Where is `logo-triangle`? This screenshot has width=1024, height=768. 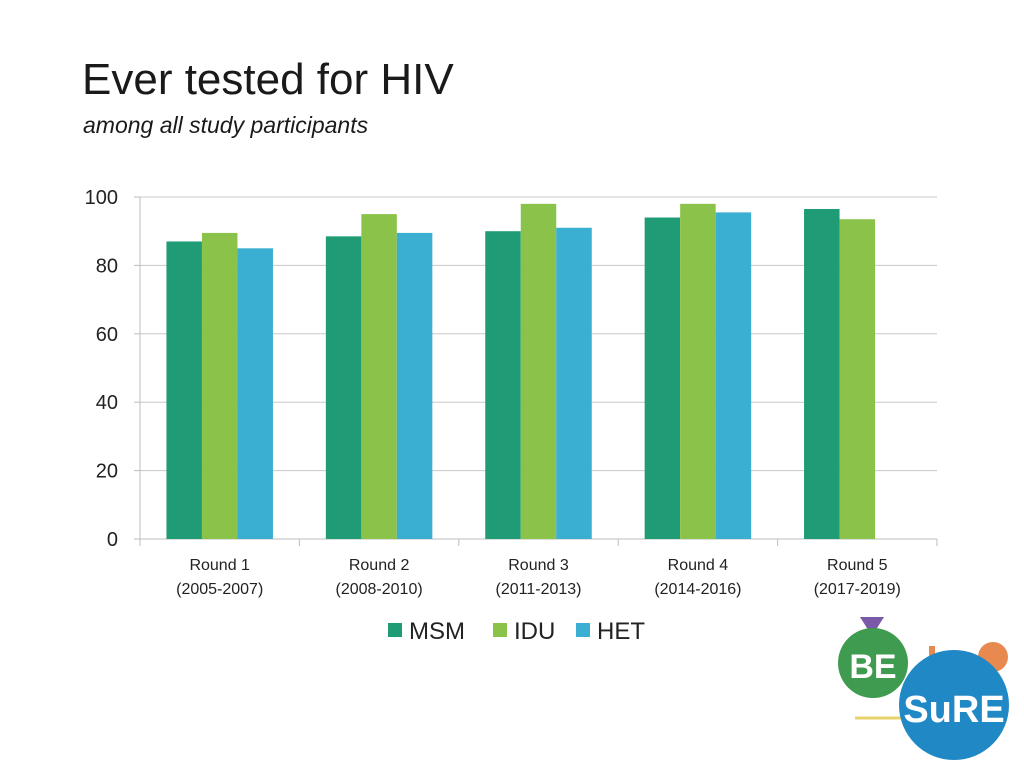 logo-triangle is located at coordinates (872, 626).